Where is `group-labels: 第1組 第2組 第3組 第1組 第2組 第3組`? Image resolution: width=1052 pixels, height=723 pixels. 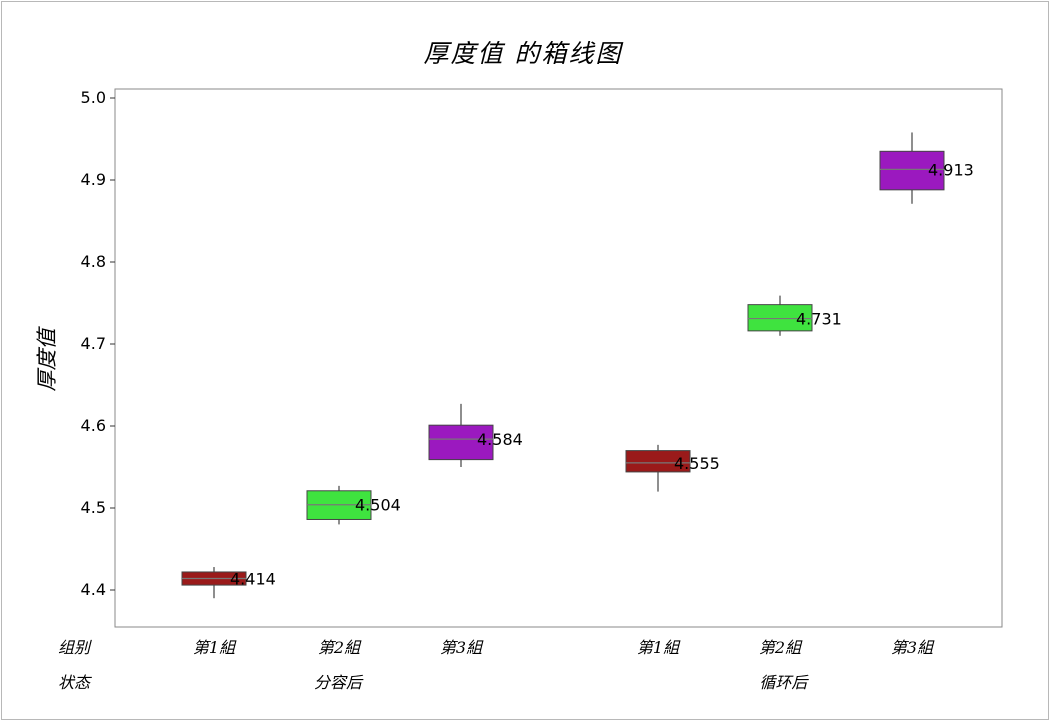 group-labels: 第1組 第2組 第3組 第1組 第2組 第3組 is located at coordinates (564, 647).